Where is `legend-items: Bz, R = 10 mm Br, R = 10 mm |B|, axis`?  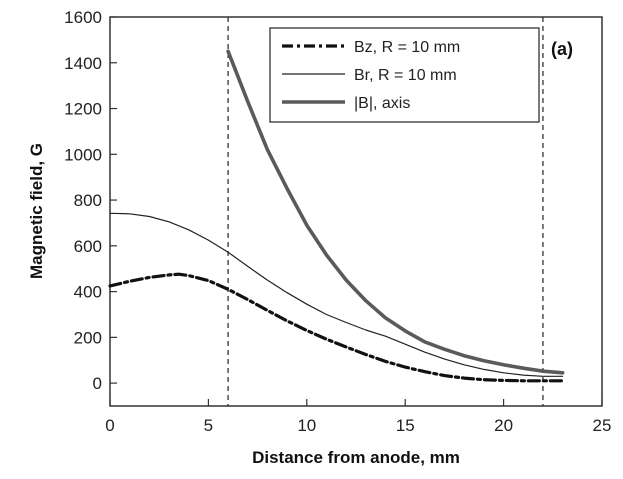 legend-items: Bz, R = 10 mm Br, R = 10 mm |B|, axis is located at coordinates (371, 75).